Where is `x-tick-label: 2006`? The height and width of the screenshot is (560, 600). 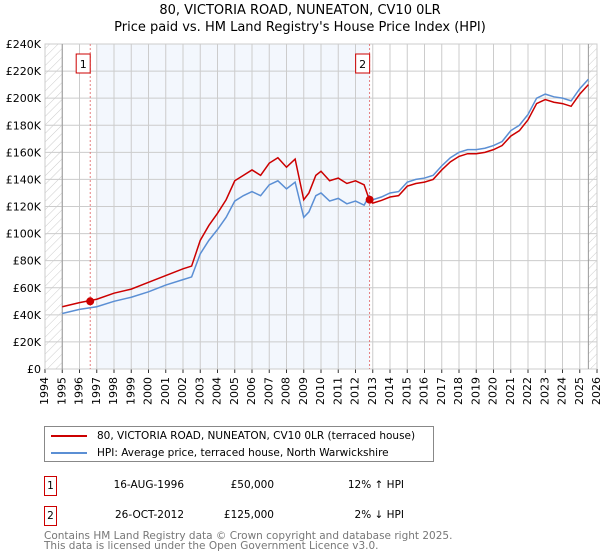 x-tick-label: 2006 is located at coordinates (251, 391).